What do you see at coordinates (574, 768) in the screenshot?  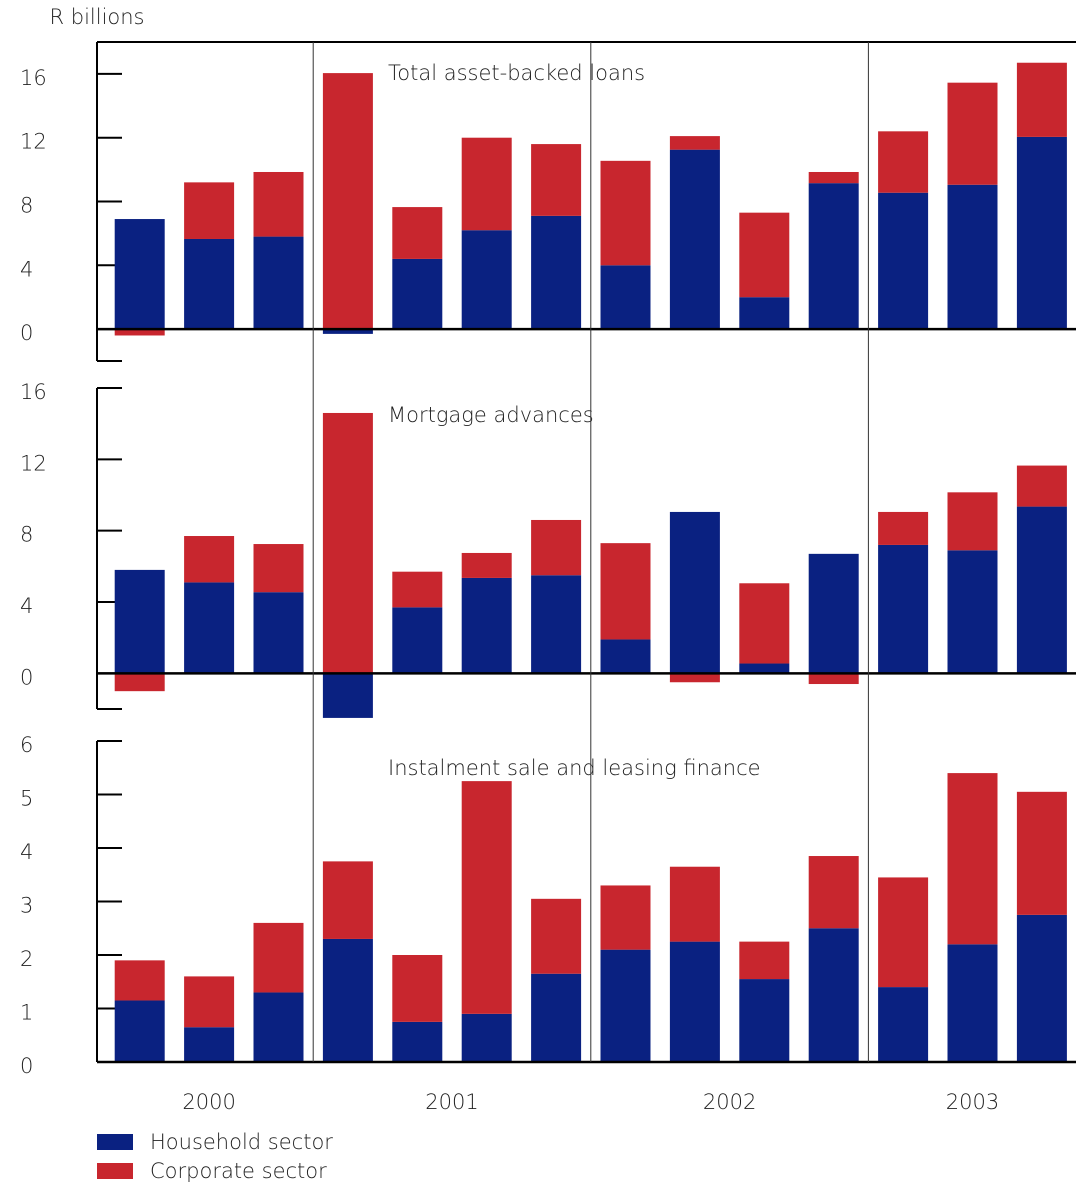 I see `panel-title: Instalment sale and leasing finance` at bounding box center [574, 768].